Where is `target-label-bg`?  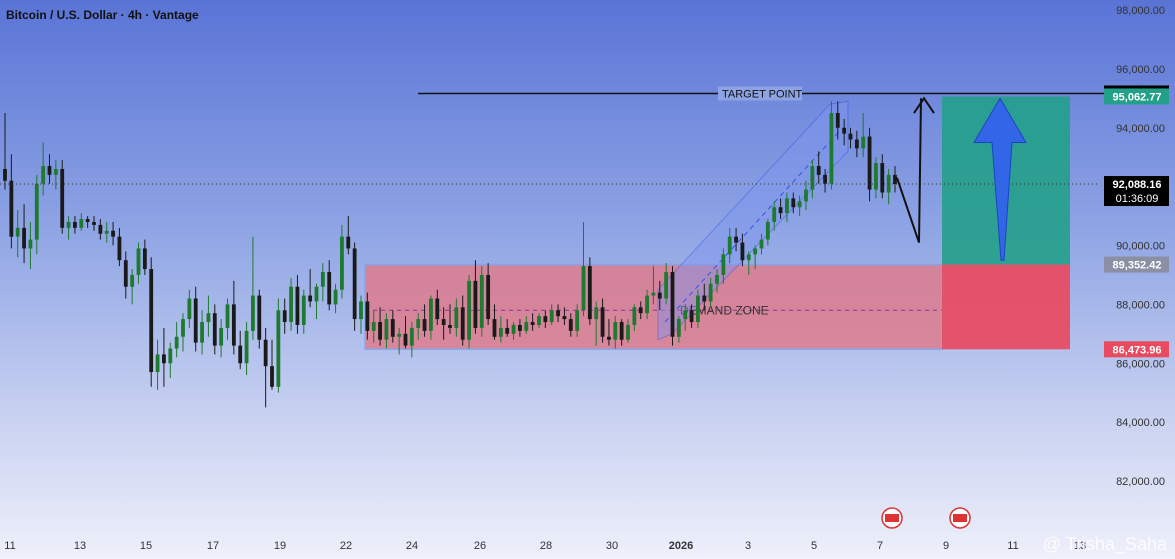
target-label-bg is located at coordinates (760, 93).